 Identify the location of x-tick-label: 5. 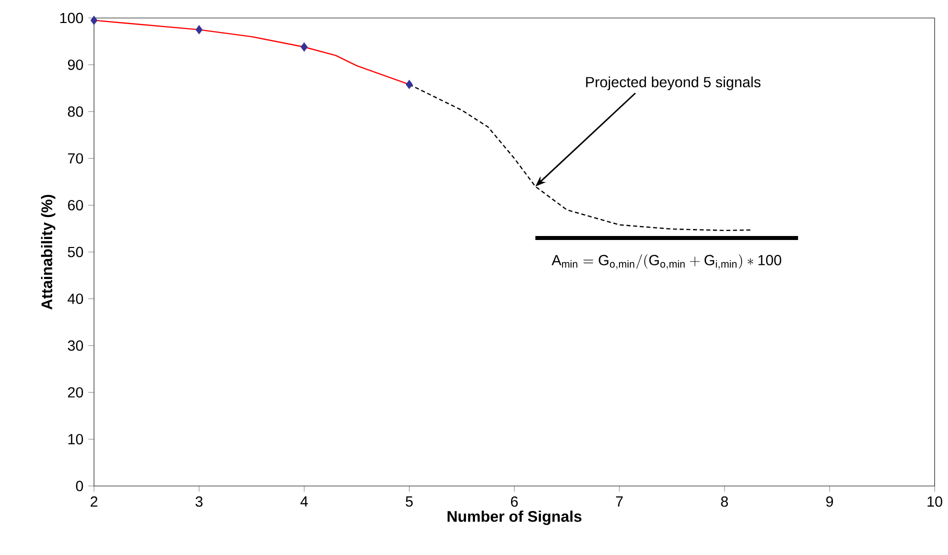
(409, 501).